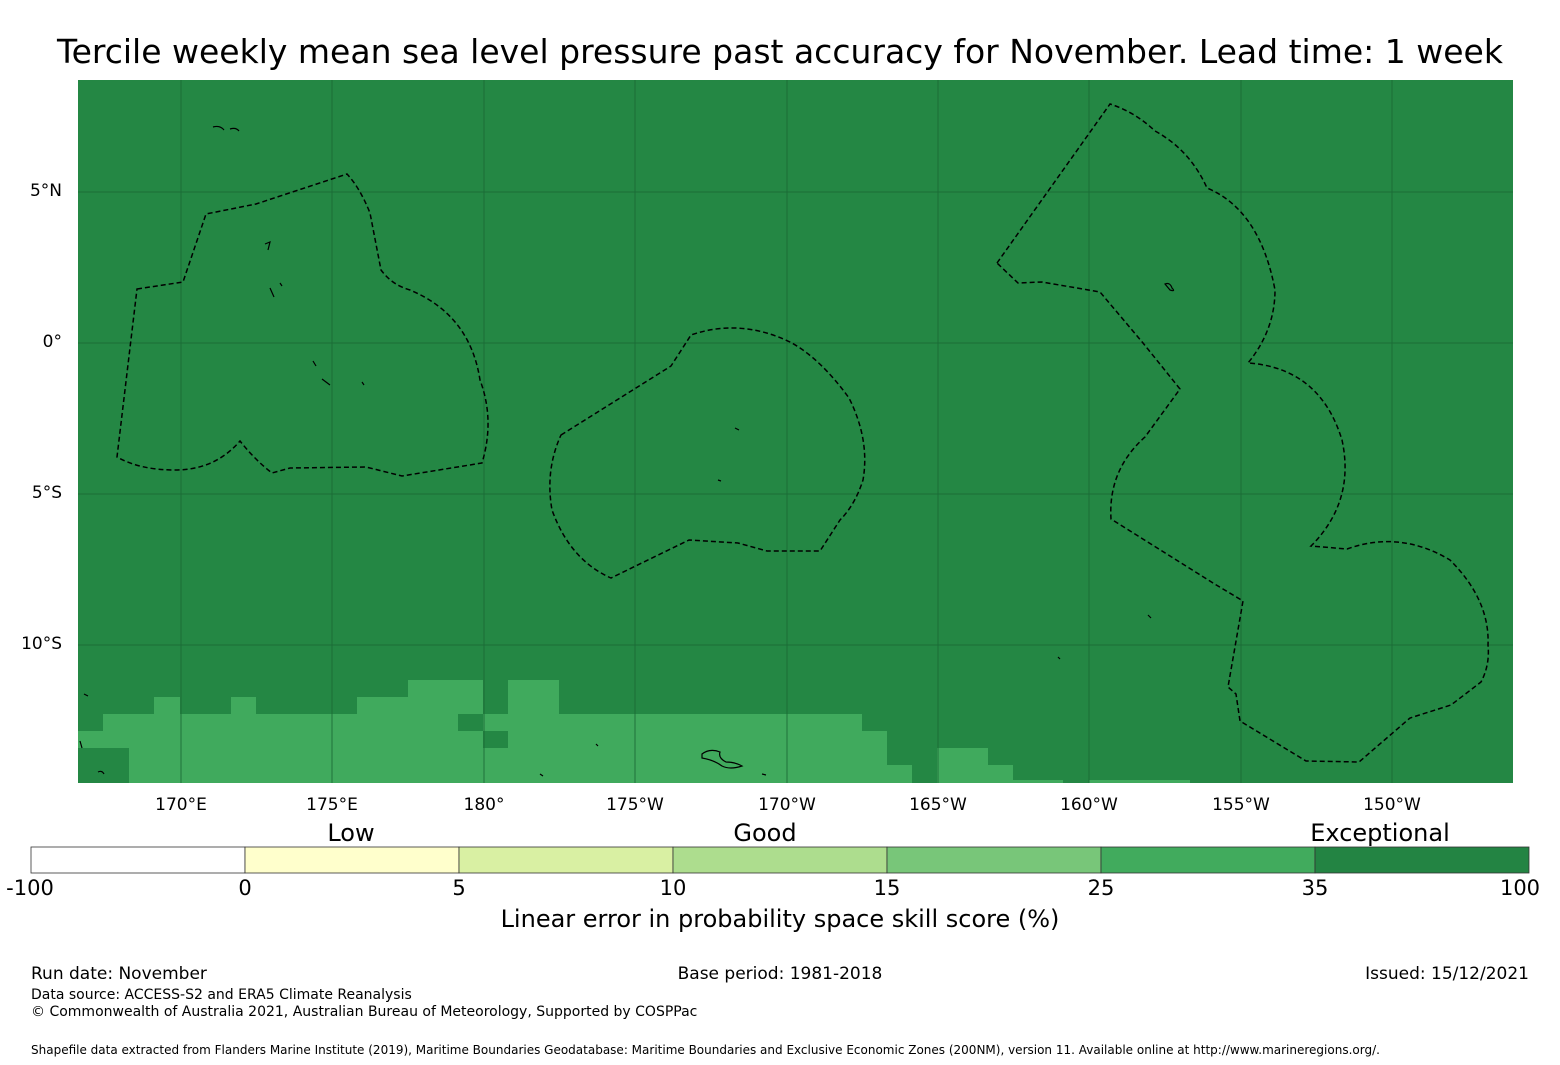  Describe the element at coordinates (459, 888) in the screenshot. I see `colorbar-tick: 5` at that location.